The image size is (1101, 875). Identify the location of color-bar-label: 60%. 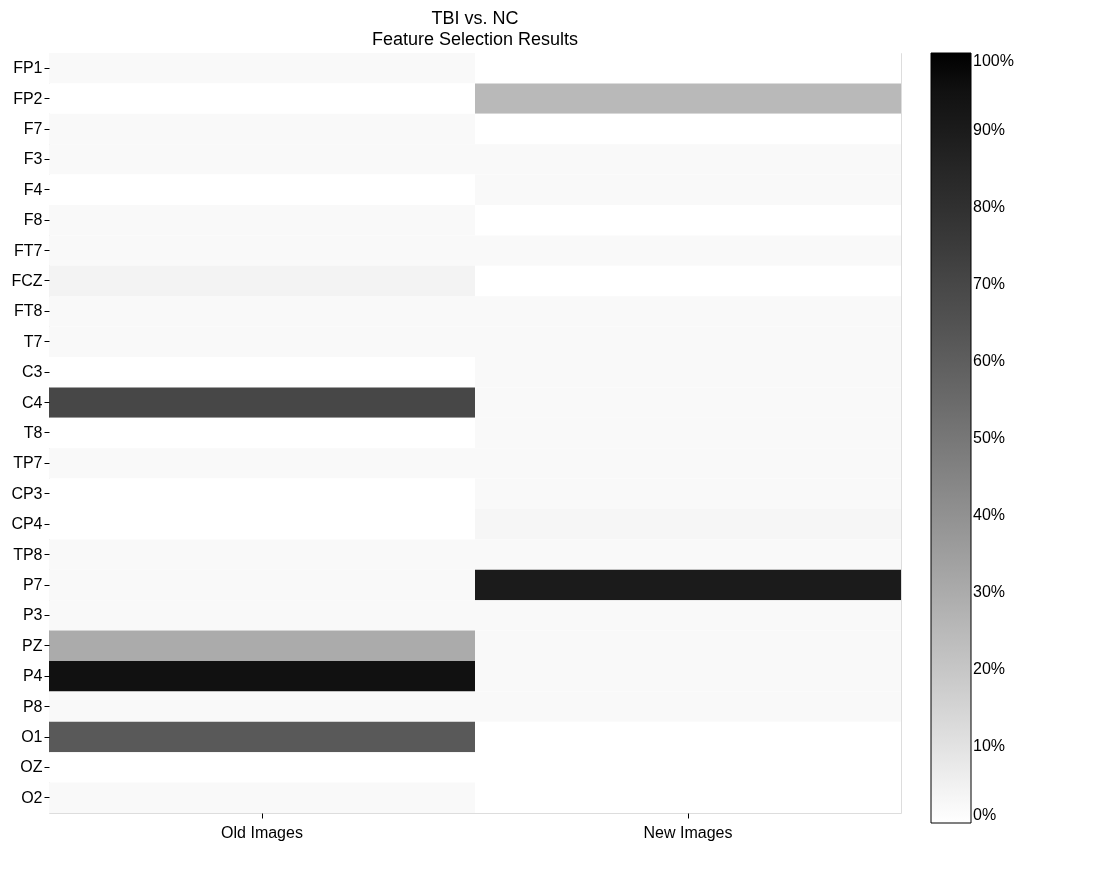
(989, 360).